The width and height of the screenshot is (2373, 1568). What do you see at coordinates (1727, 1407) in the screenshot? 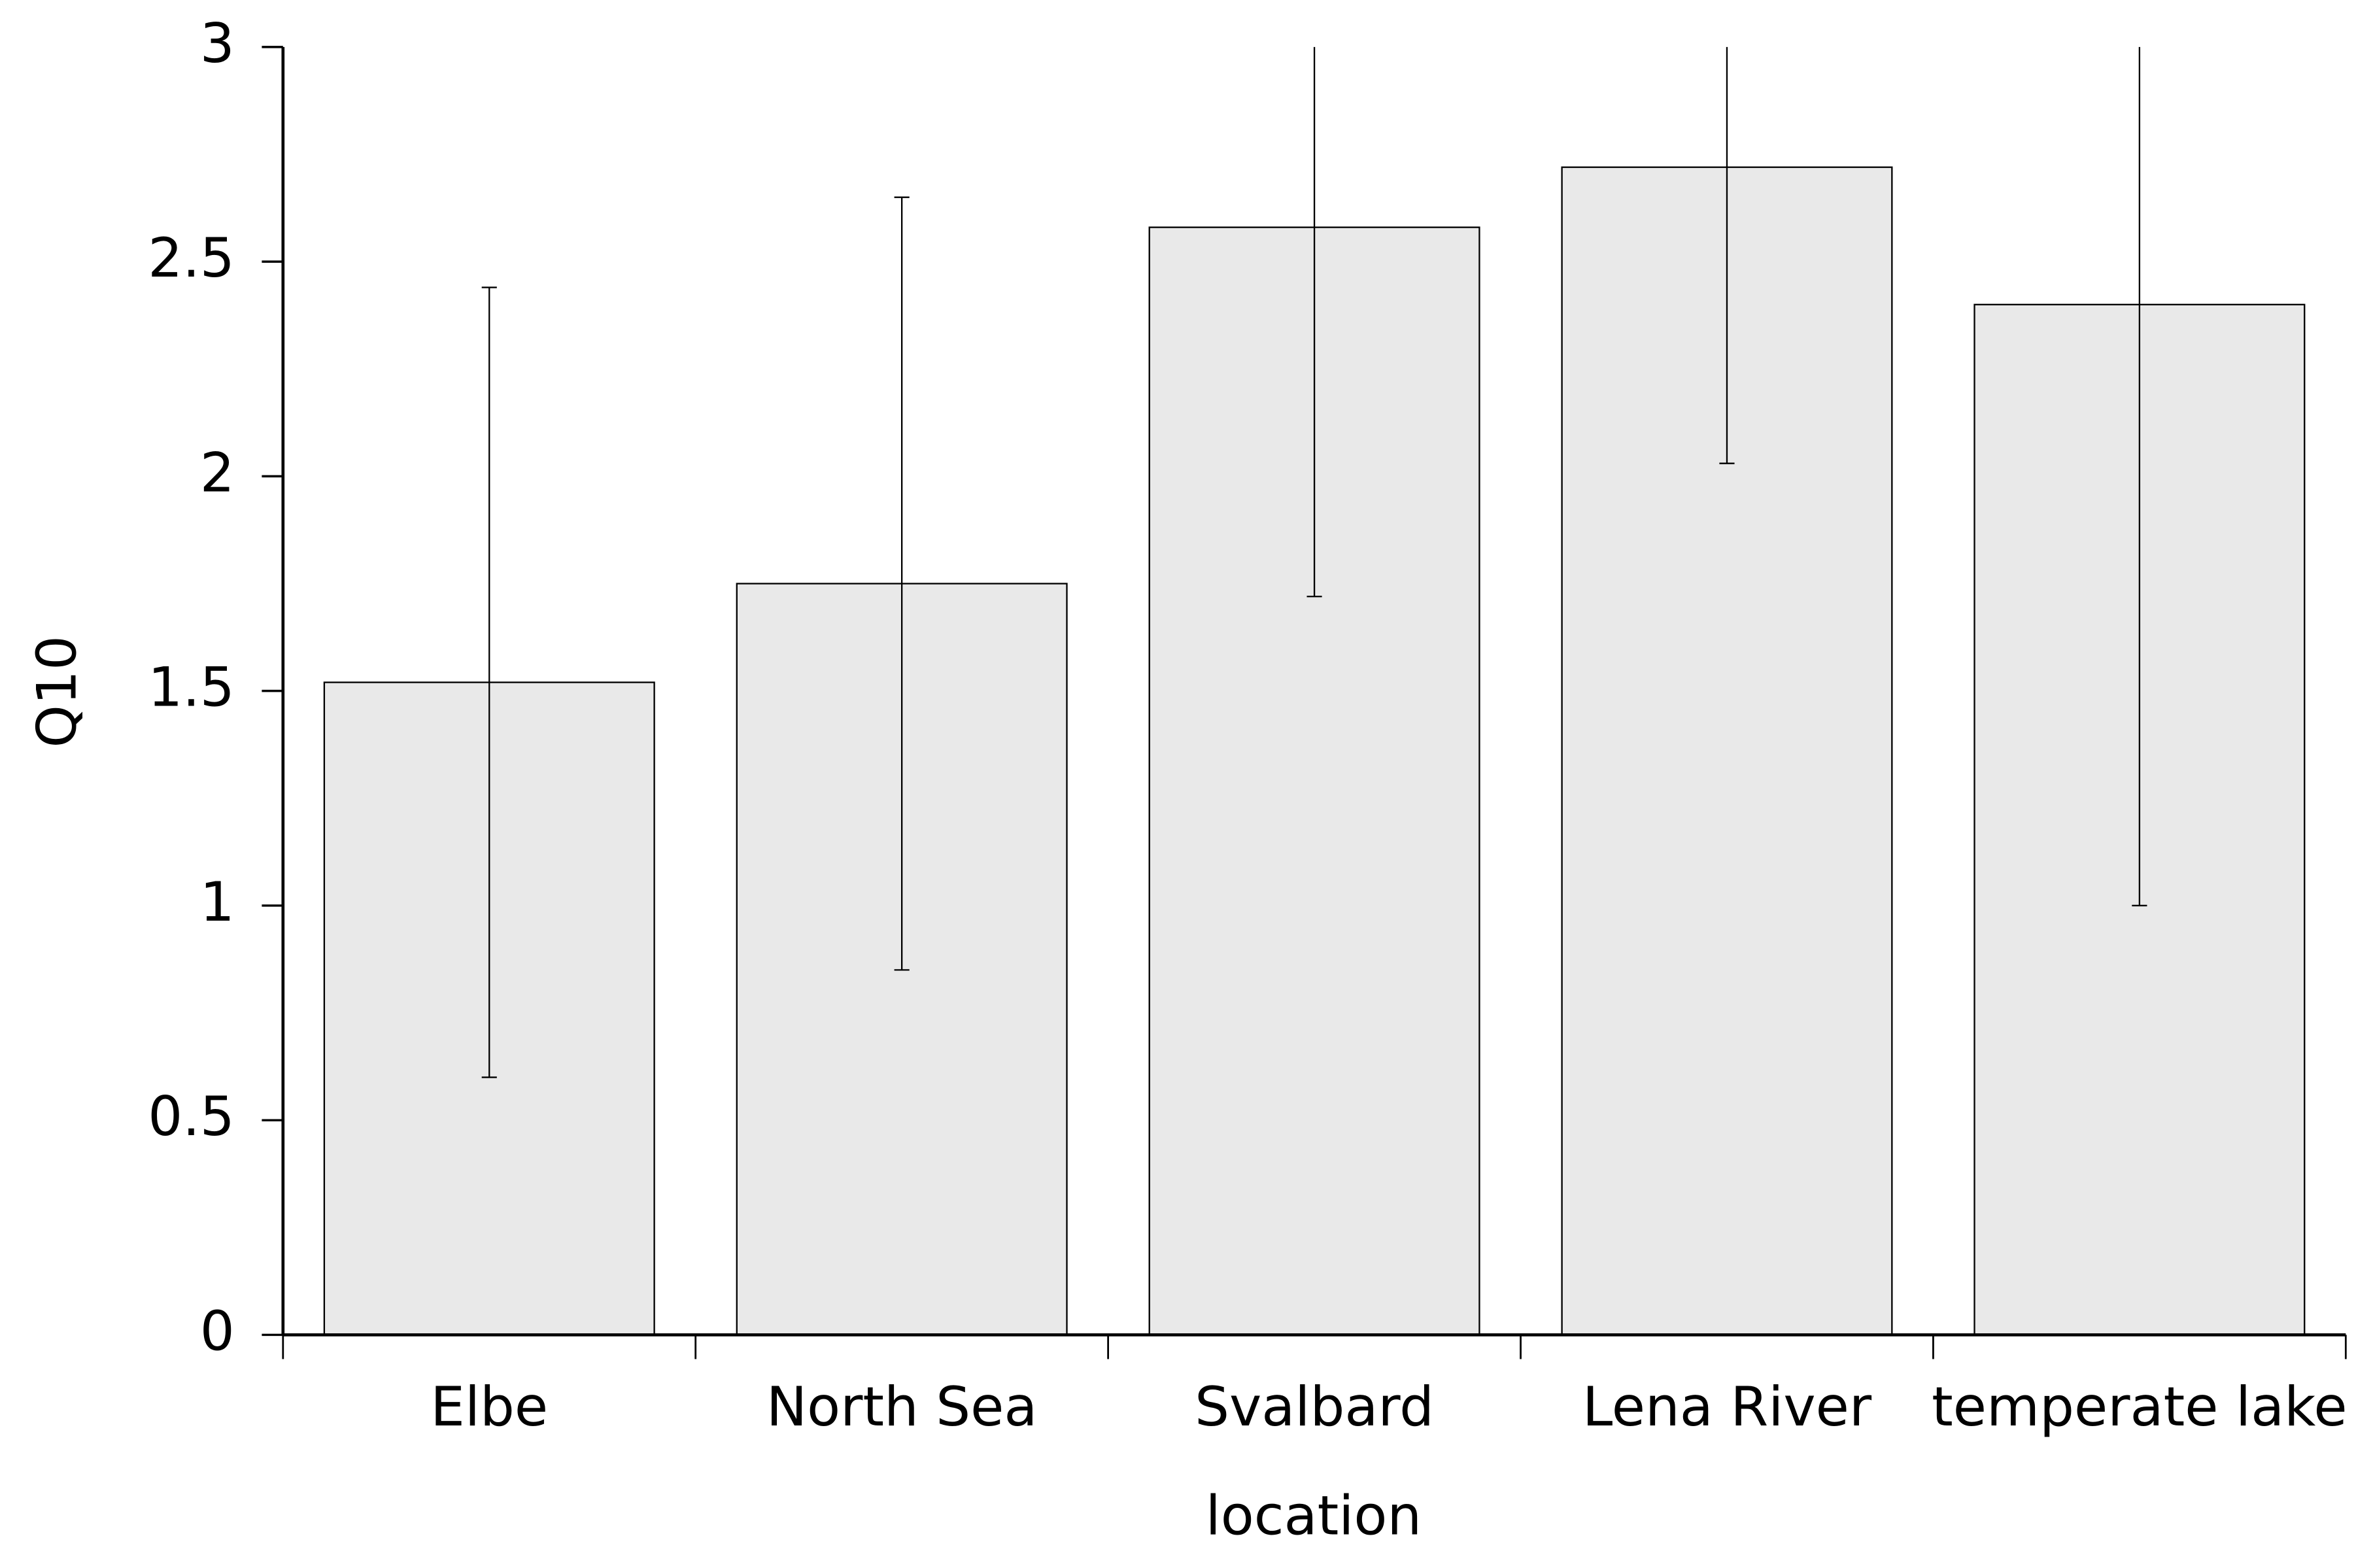
I see `x-tick-label: Lena River` at bounding box center [1727, 1407].